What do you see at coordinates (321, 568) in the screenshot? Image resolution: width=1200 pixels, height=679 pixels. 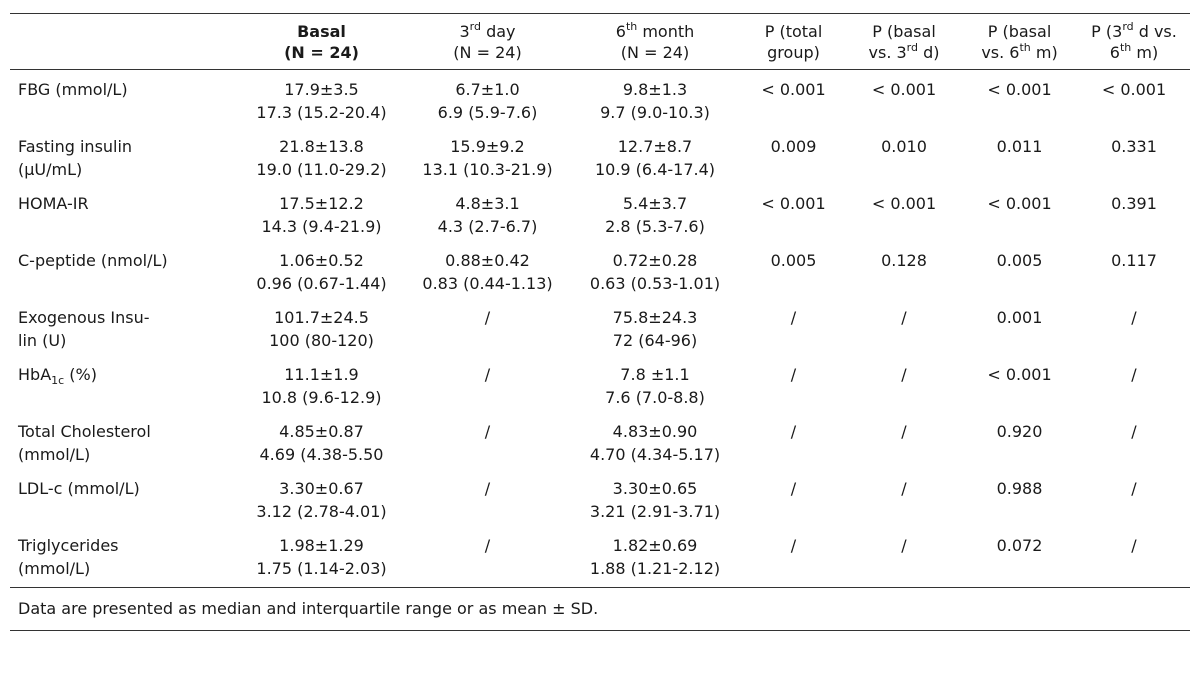 I see `cell-value: 1.75 (1.14-2.03)` at bounding box center [321, 568].